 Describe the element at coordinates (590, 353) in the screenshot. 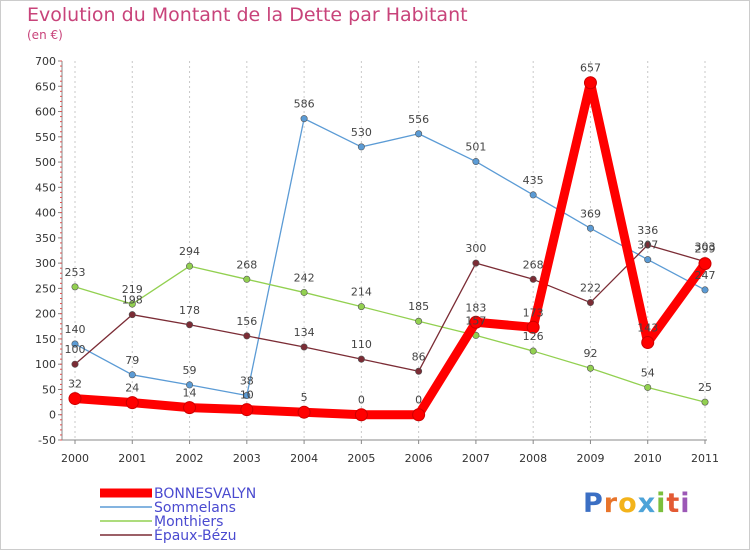

I see `data-label: 92` at that location.